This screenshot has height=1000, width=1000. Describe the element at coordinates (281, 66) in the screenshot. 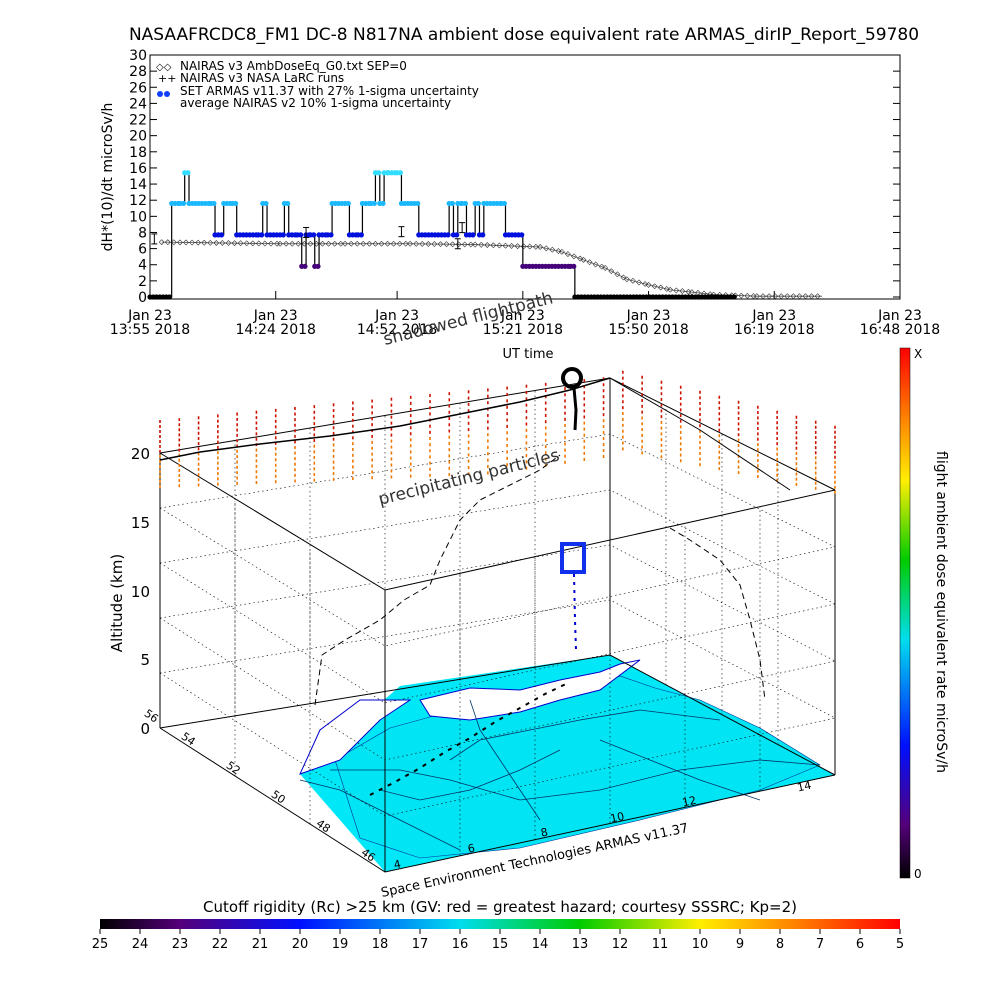

I see `legend-item-nairas-v3: ◇◇ NAIRAS v3 AmbDoseEq_G0.txt SEP=0` at that location.